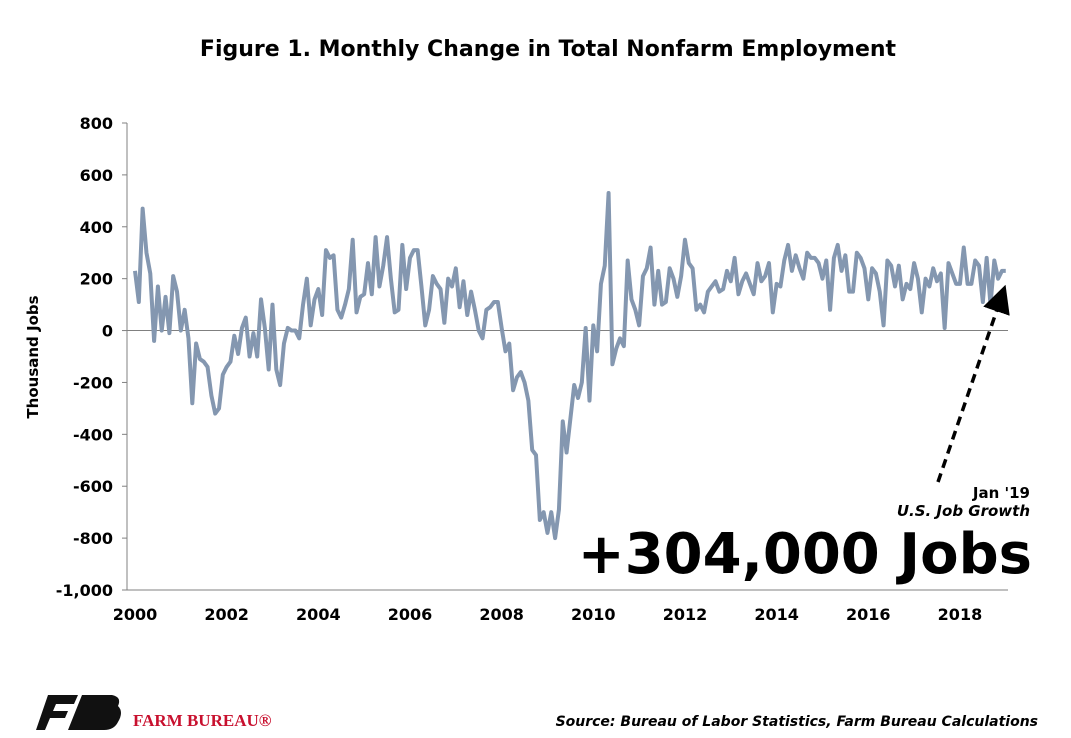 The image size is (1071, 738). Describe the element at coordinates (318, 614) in the screenshot. I see `x-tick-label: 2004` at that location.